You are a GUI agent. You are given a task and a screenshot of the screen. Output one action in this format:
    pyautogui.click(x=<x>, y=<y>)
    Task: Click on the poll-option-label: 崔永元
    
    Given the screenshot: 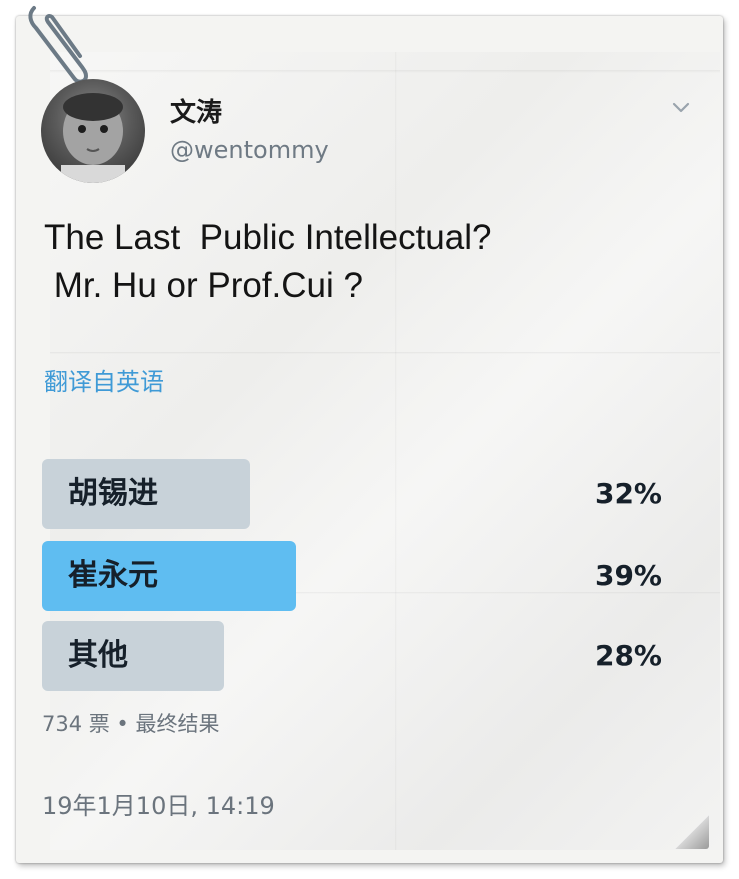 What is the action you would take?
    pyautogui.click(x=113, y=575)
    